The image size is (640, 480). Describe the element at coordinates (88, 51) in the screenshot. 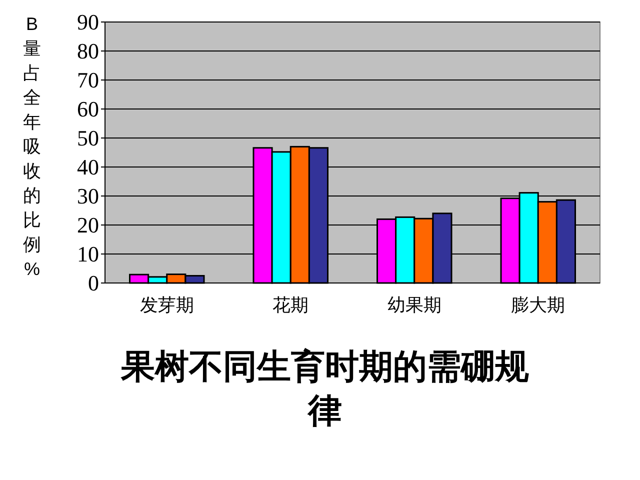

I see `y-tick-label: 80` at that location.